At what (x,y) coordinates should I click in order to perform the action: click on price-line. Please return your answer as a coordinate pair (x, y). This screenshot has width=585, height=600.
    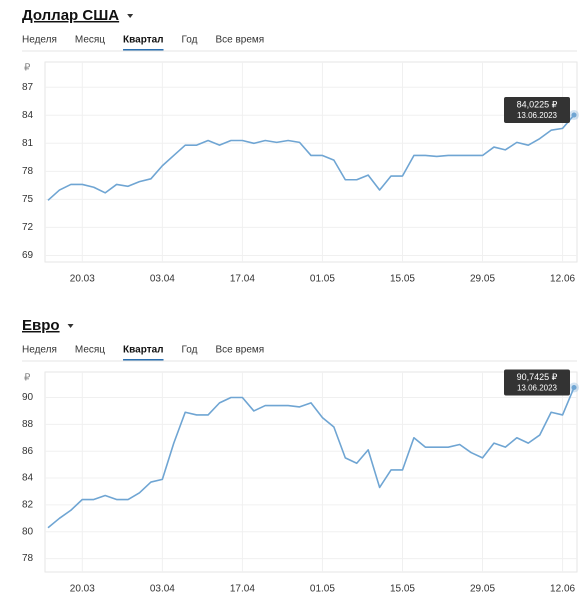
    Looking at the image, I should click on (311, 157).